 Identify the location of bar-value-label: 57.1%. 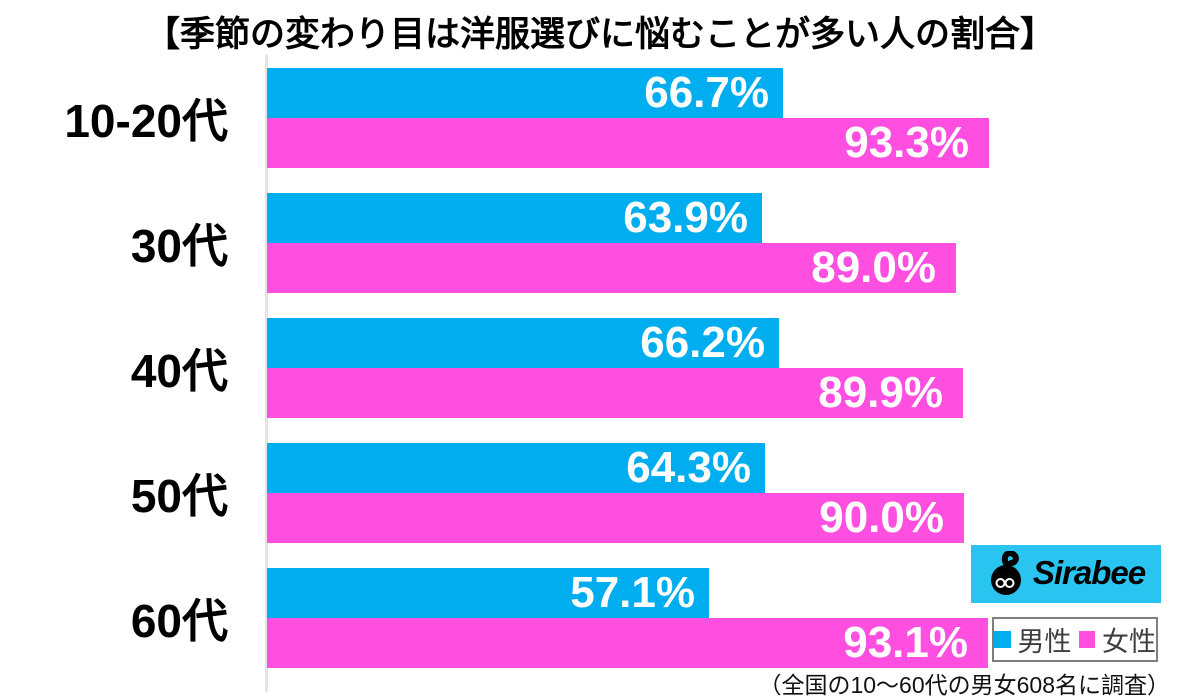
(632, 592).